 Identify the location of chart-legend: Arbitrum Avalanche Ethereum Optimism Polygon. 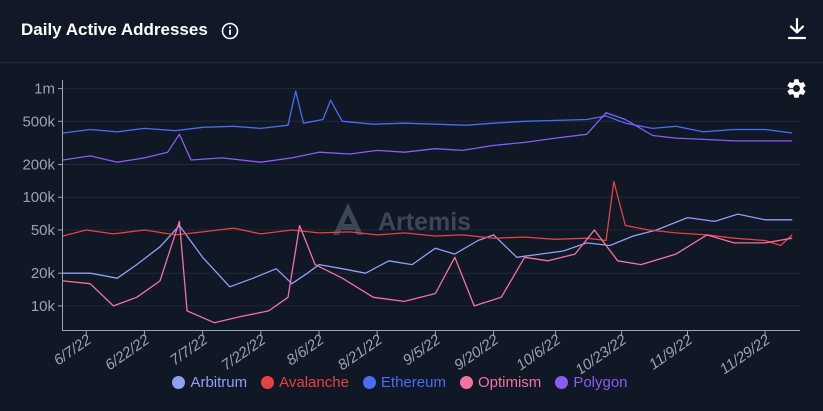
(400, 382).